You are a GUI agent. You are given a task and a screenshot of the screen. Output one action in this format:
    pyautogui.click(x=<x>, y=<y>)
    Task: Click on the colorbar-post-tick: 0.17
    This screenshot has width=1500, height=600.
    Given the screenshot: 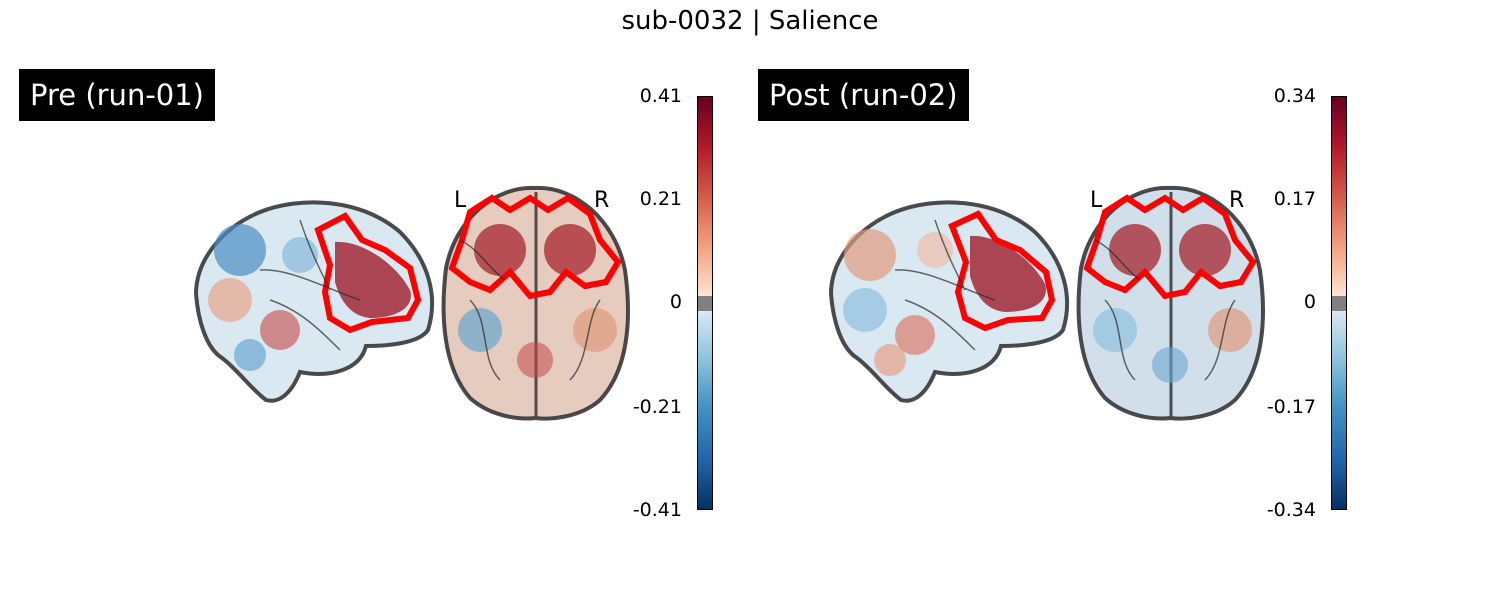 What is the action you would take?
    pyautogui.click(x=1294, y=199)
    